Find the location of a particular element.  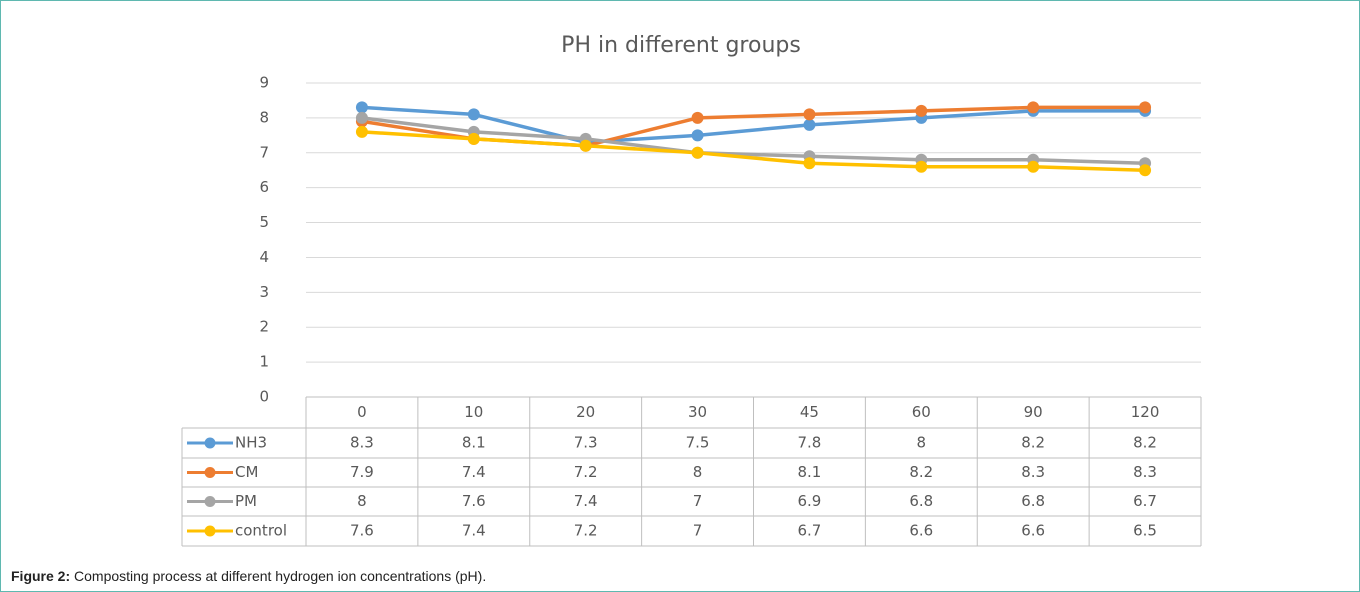

legend-label: CM is located at coordinates (246, 472).